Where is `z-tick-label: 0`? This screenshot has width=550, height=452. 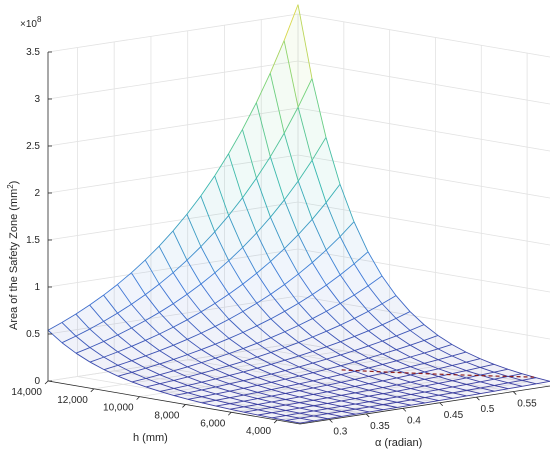 z-tick-label: 0 is located at coordinates (37, 381).